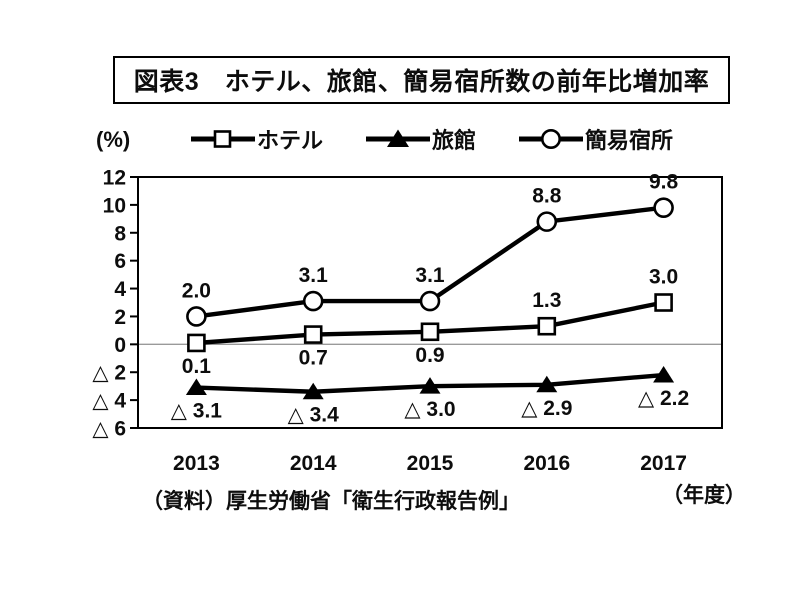  I want to click on y-axis-label: 2, so click(120, 317).